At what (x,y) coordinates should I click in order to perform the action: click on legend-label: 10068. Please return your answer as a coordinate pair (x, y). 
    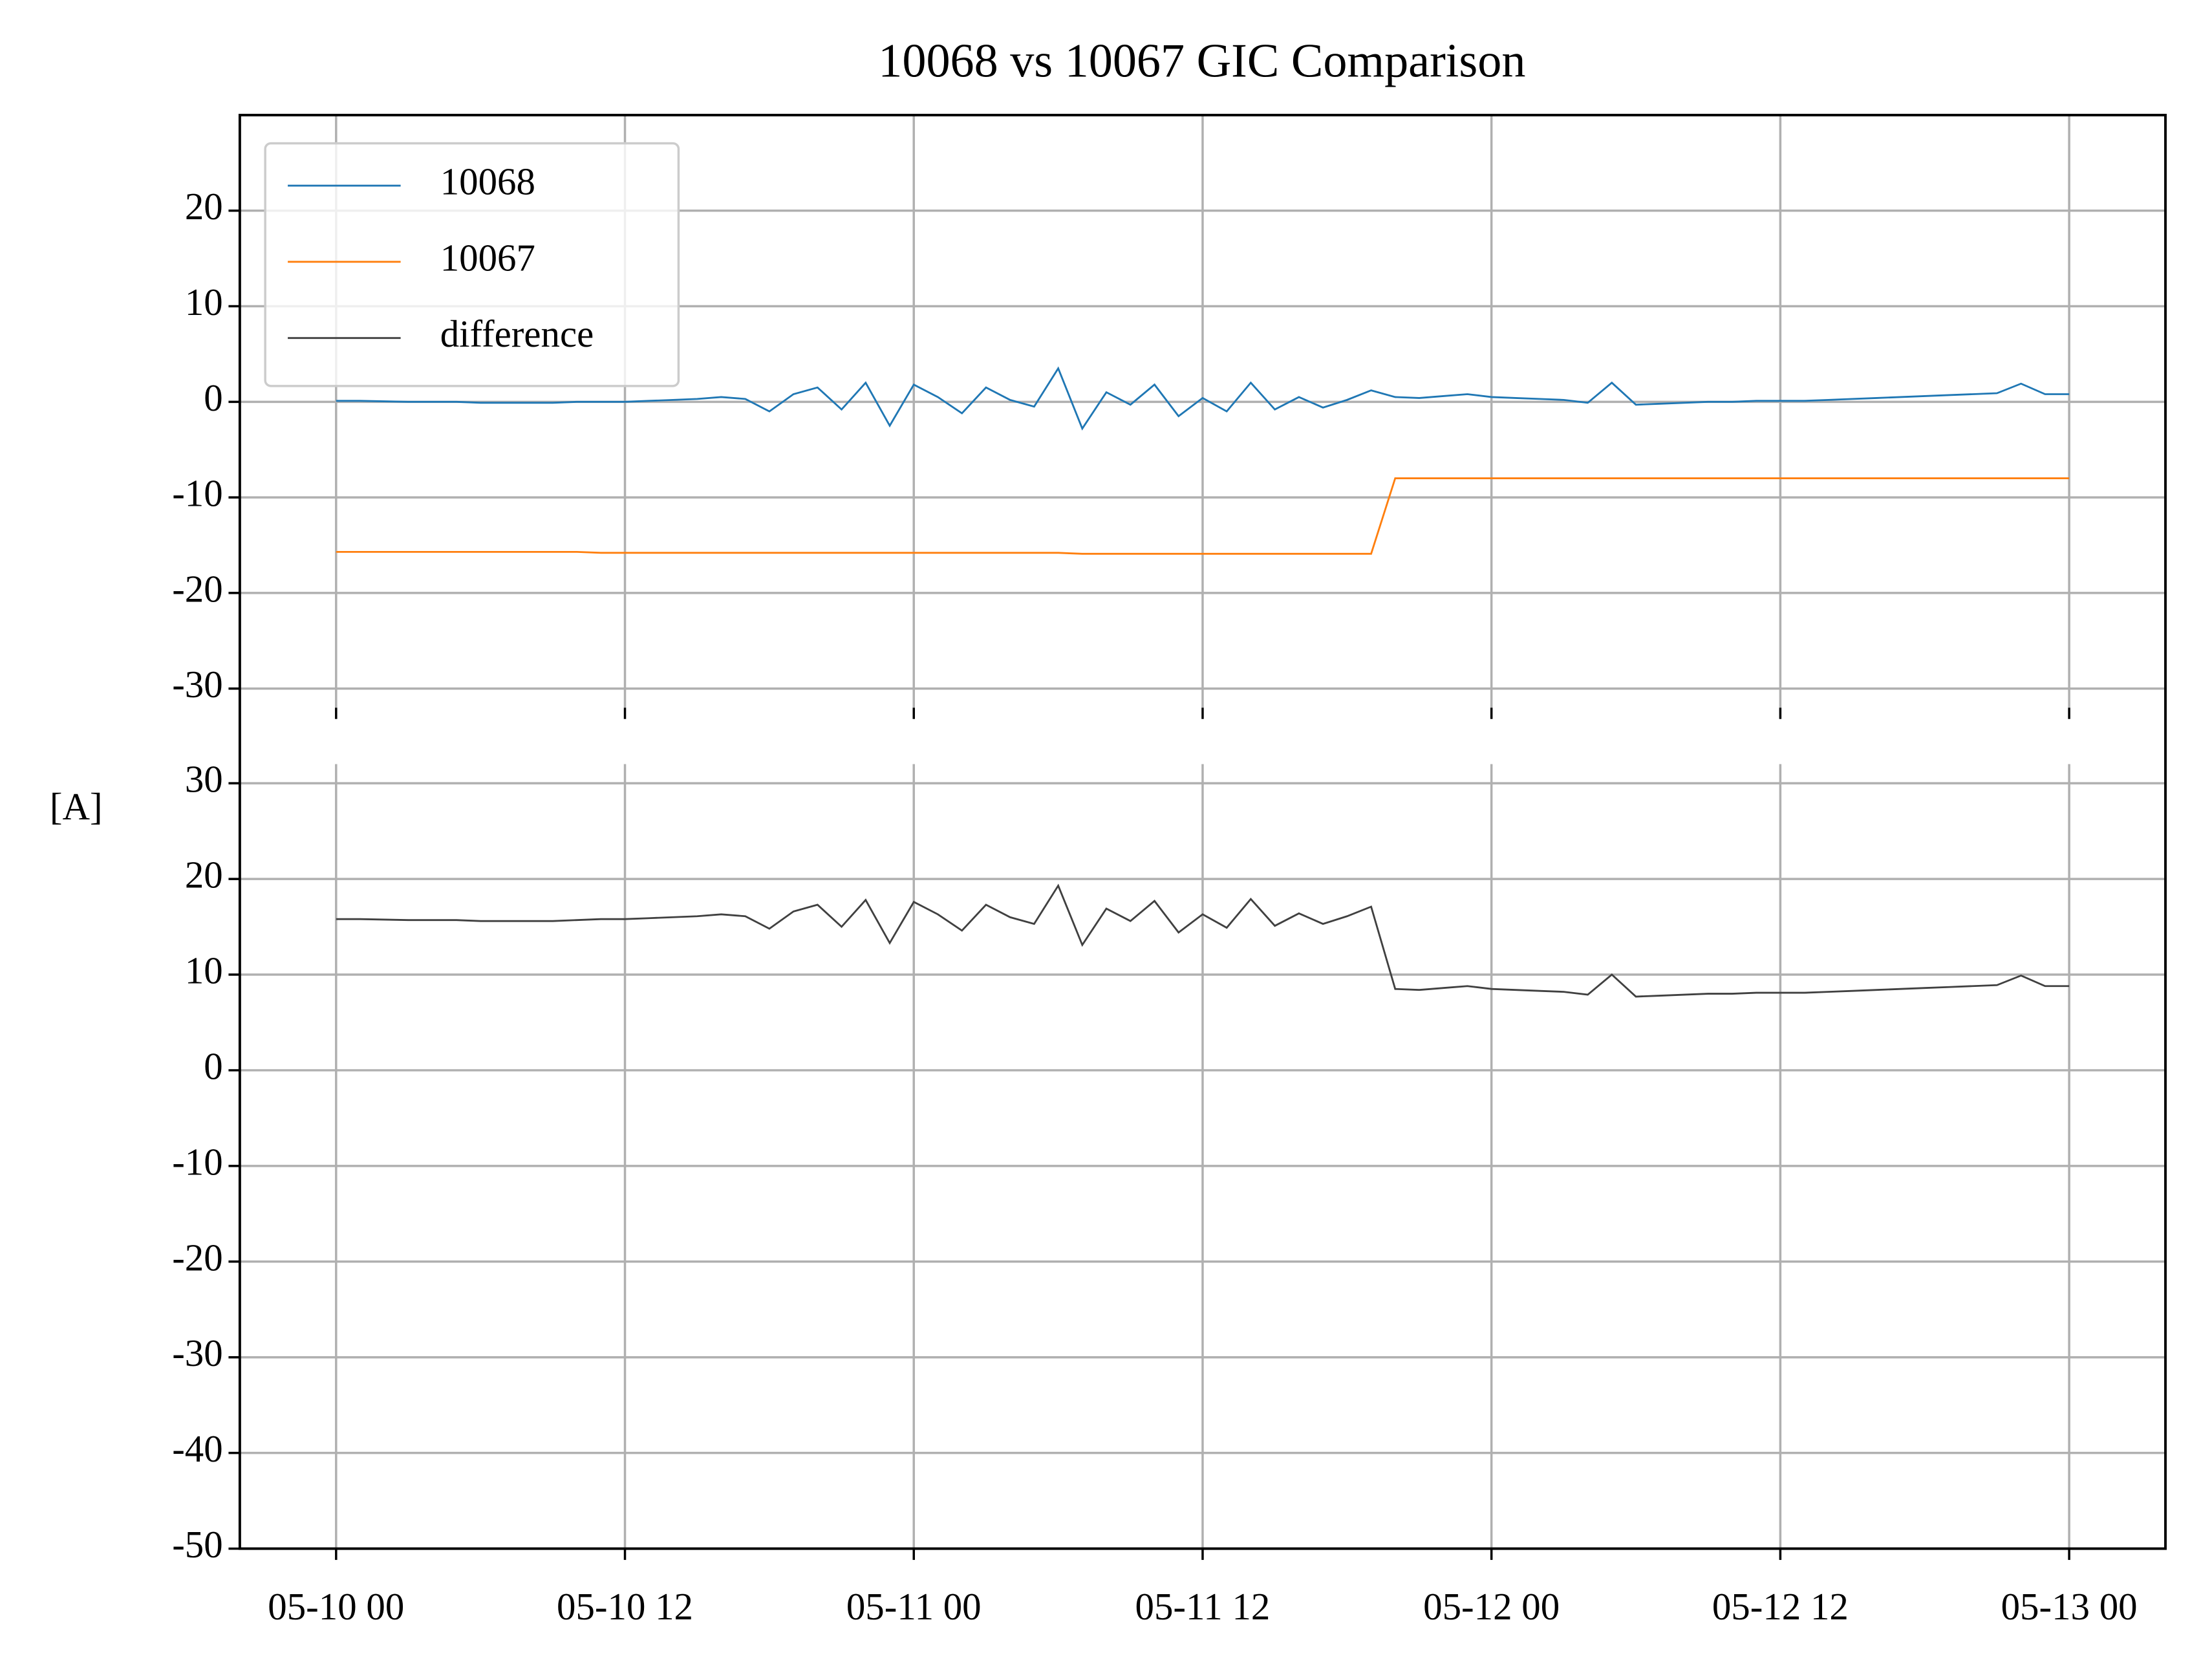
    Looking at the image, I should click on (487, 182).